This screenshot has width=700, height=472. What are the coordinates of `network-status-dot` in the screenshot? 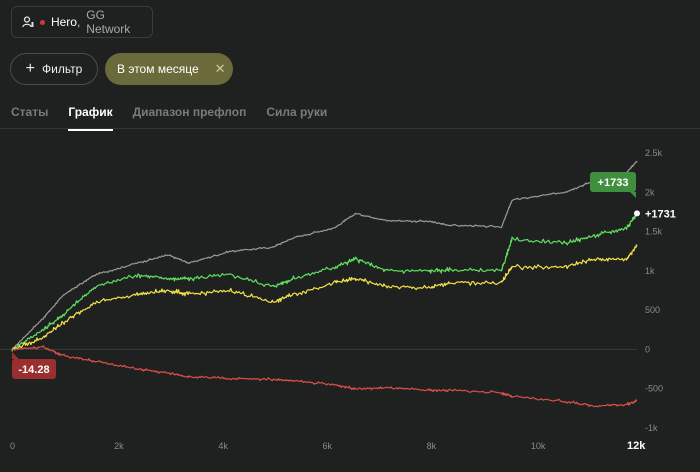 It's located at (42, 22).